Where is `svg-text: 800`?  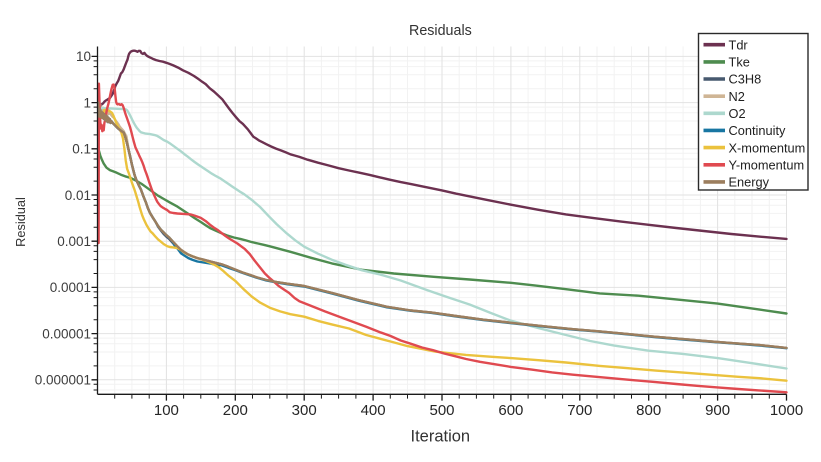
svg-text: 800 is located at coordinates (648, 410).